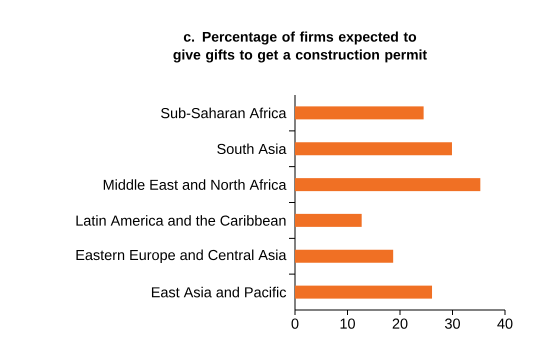 The width and height of the screenshot is (540, 350). I want to click on x-tick-label: 10, so click(347, 323).